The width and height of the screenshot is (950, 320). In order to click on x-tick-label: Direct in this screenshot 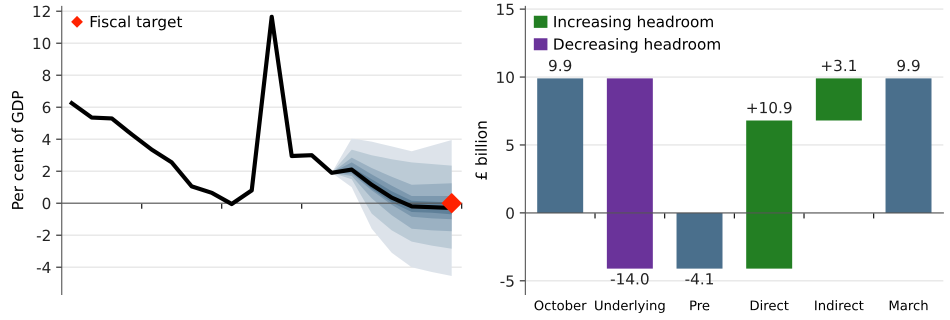, I will do `click(769, 305)`.